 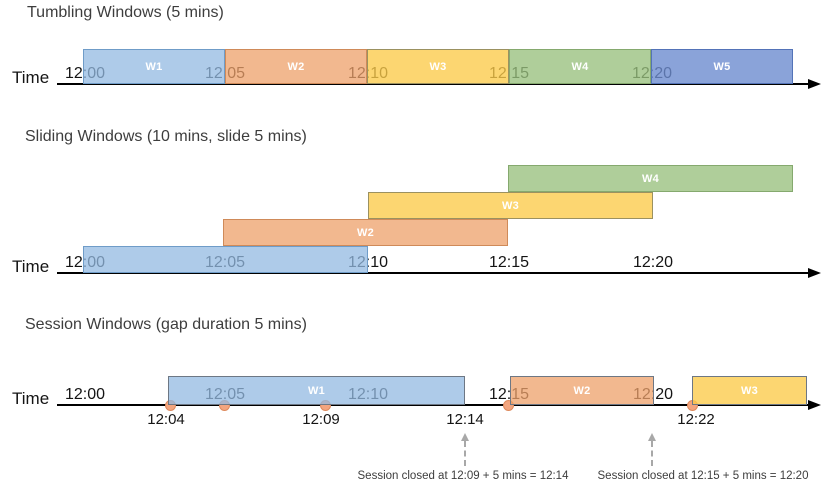 What do you see at coordinates (85, 394) in the screenshot?
I see `axis-time-label: 12:00` at bounding box center [85, 394].